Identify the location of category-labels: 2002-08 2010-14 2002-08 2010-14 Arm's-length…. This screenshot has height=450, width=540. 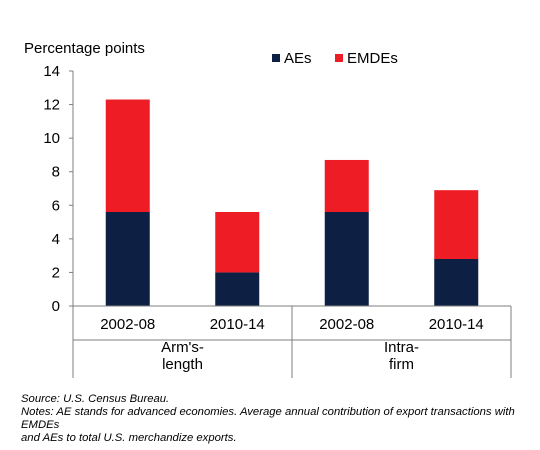
(292, 344).